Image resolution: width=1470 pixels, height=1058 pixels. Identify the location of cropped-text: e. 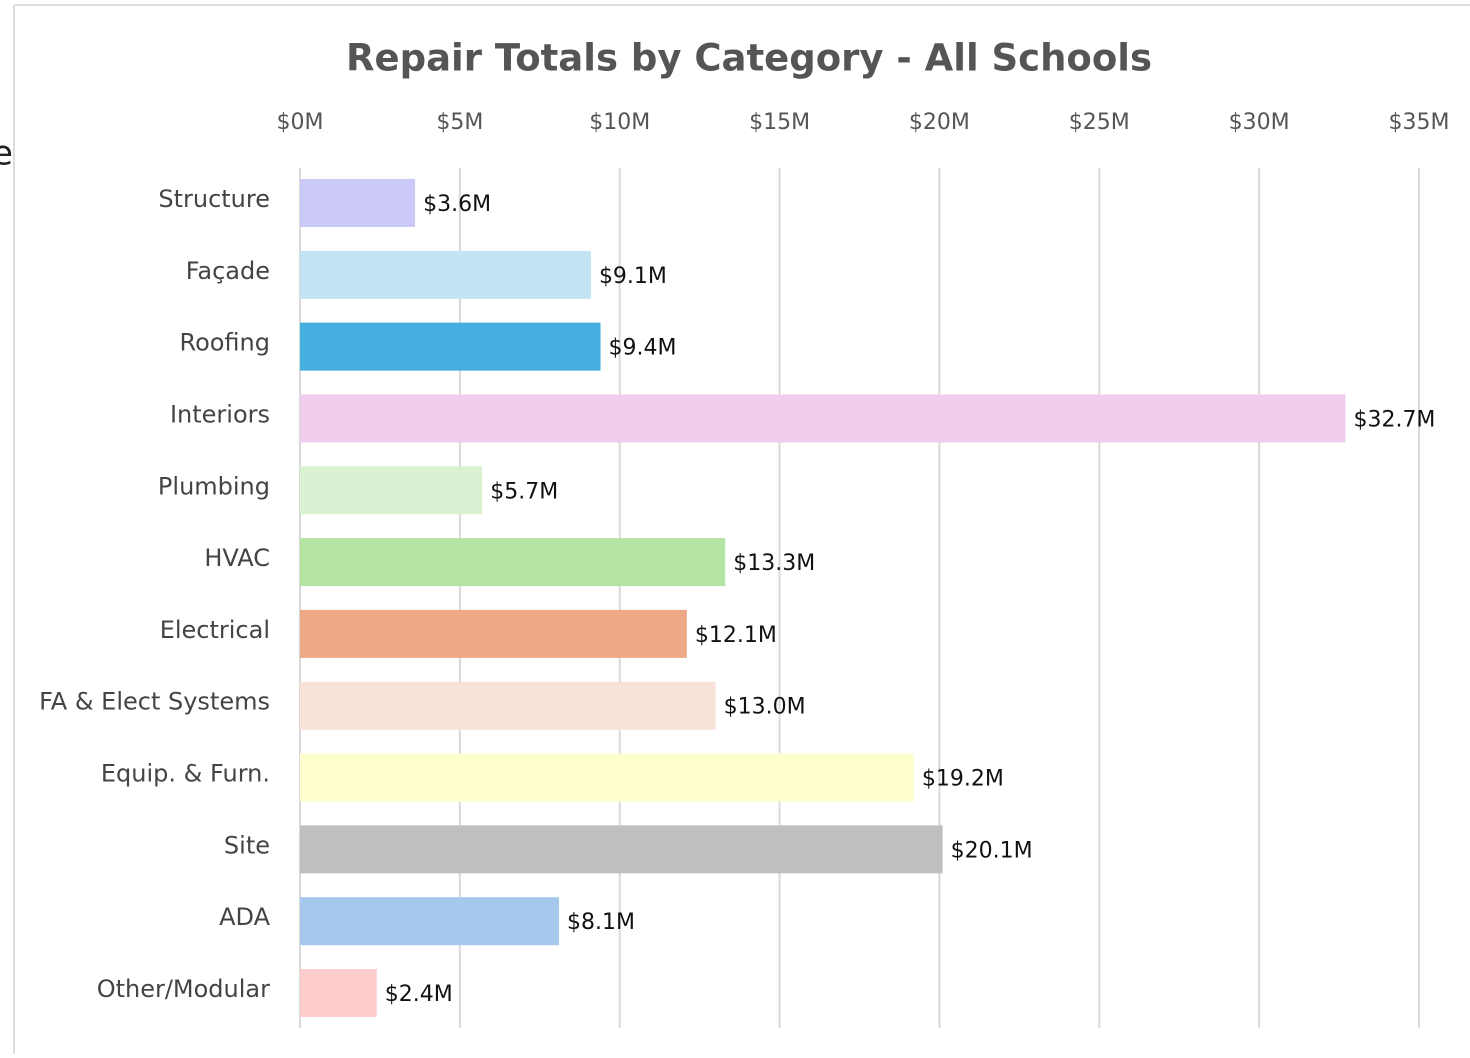
(6, 154).